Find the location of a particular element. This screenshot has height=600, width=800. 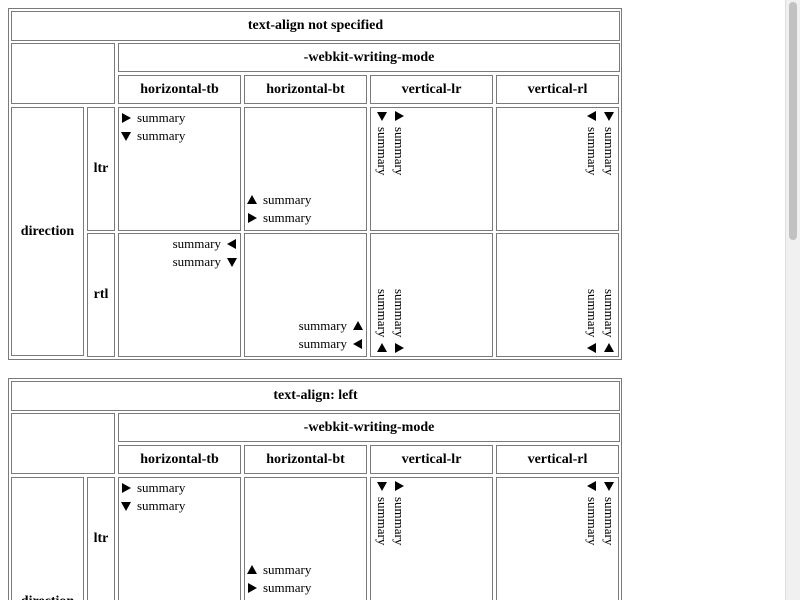

table-title: text-align not specified is located at coordinates (315, 26).